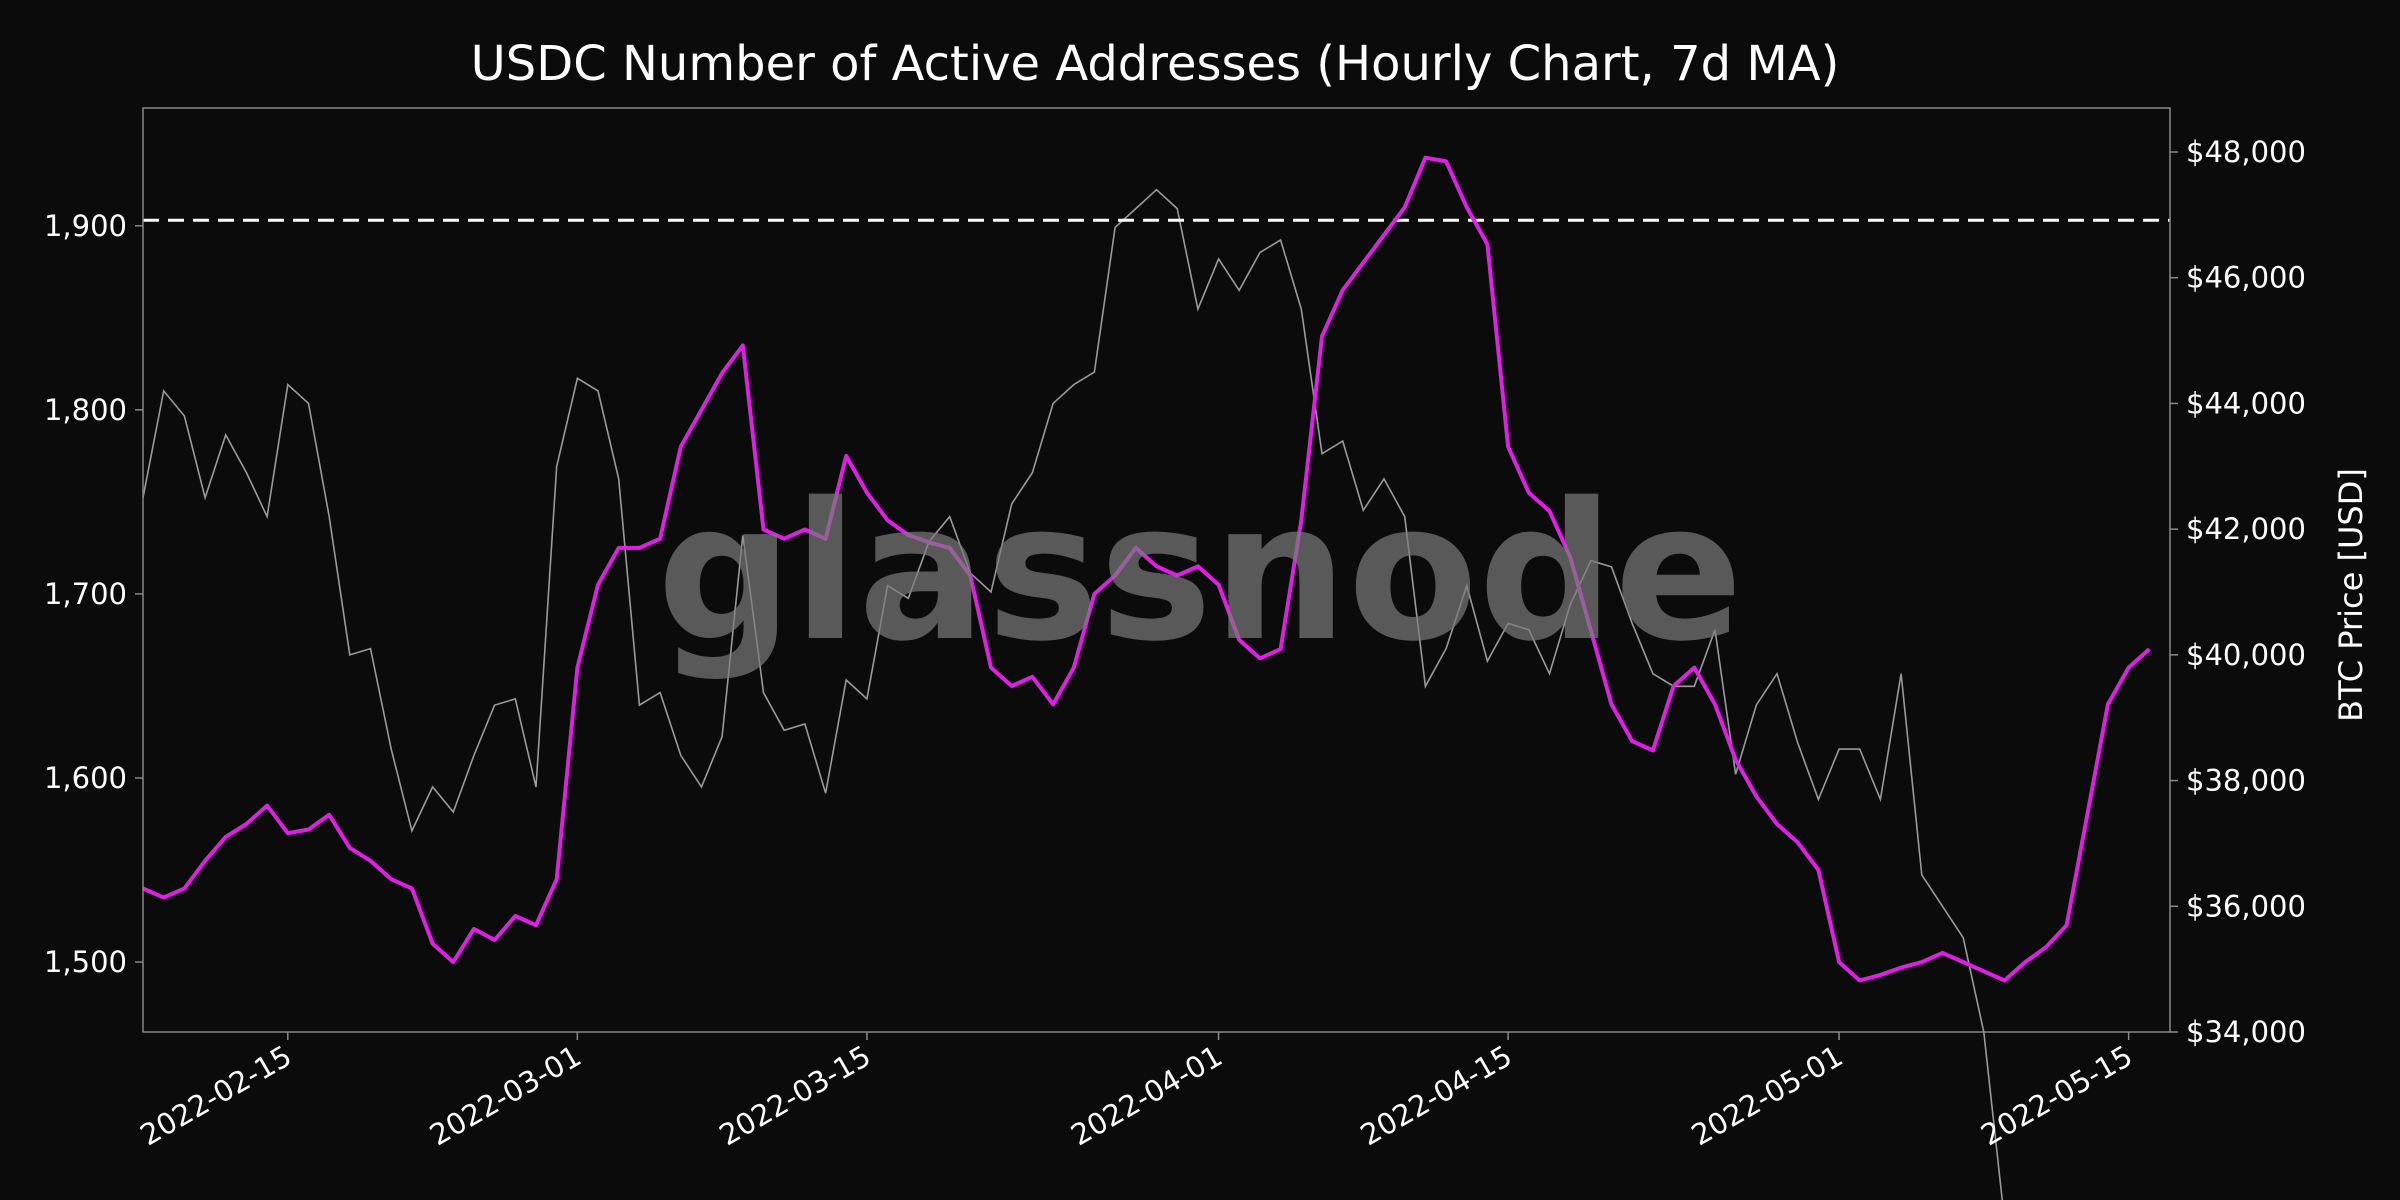 This screenshot has height=1200, width=2400. I want to click on x-tick-label: 2022-05-15, so click(2056, 1096).